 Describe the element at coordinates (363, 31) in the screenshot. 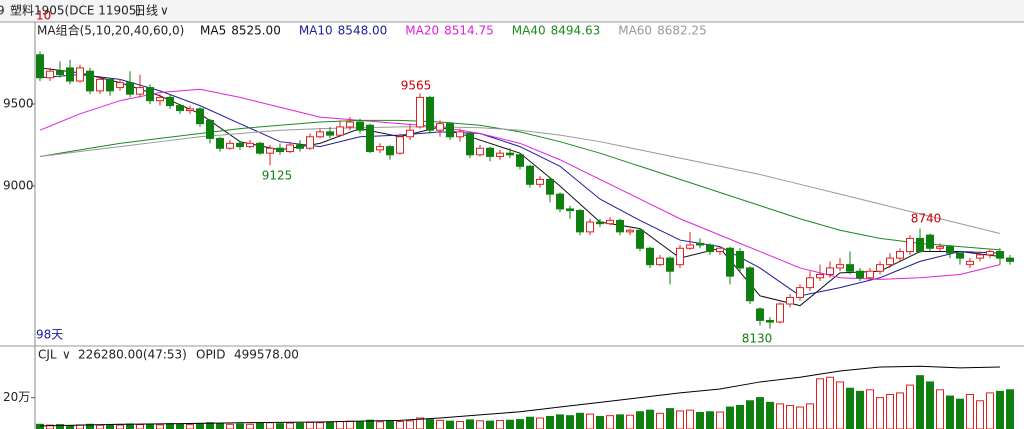

I see `legend-value: 8548.00` at that location.